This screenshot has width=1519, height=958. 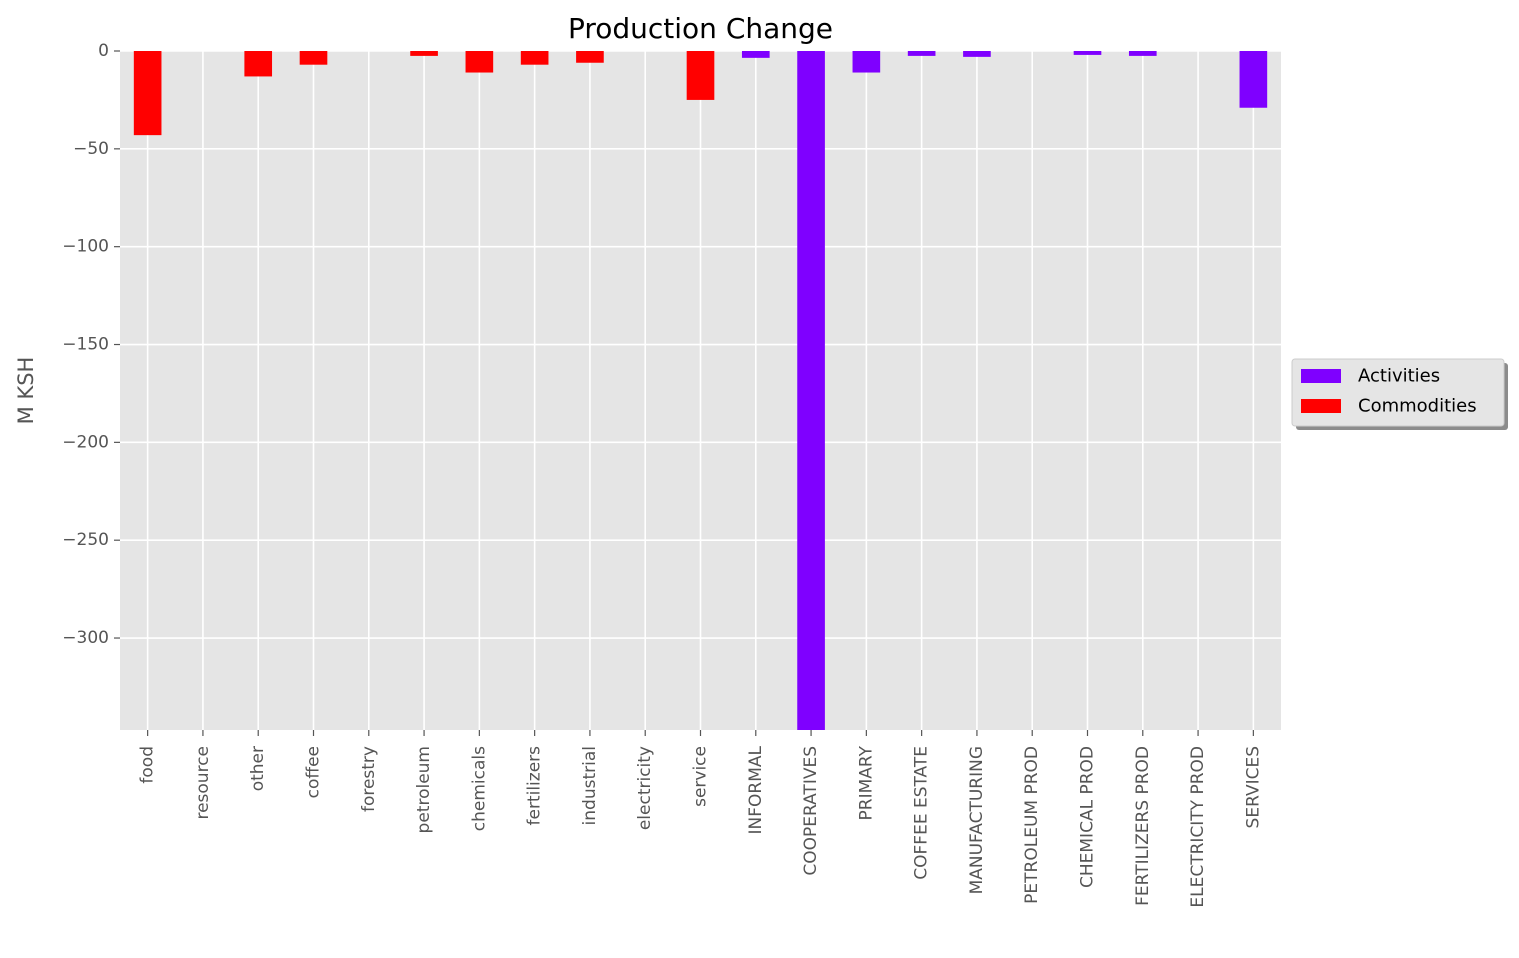 What do you see at coordinates (103, 51) in the screenshot?
I see `y-tick-label: 0` at bounding box center [103, 51].